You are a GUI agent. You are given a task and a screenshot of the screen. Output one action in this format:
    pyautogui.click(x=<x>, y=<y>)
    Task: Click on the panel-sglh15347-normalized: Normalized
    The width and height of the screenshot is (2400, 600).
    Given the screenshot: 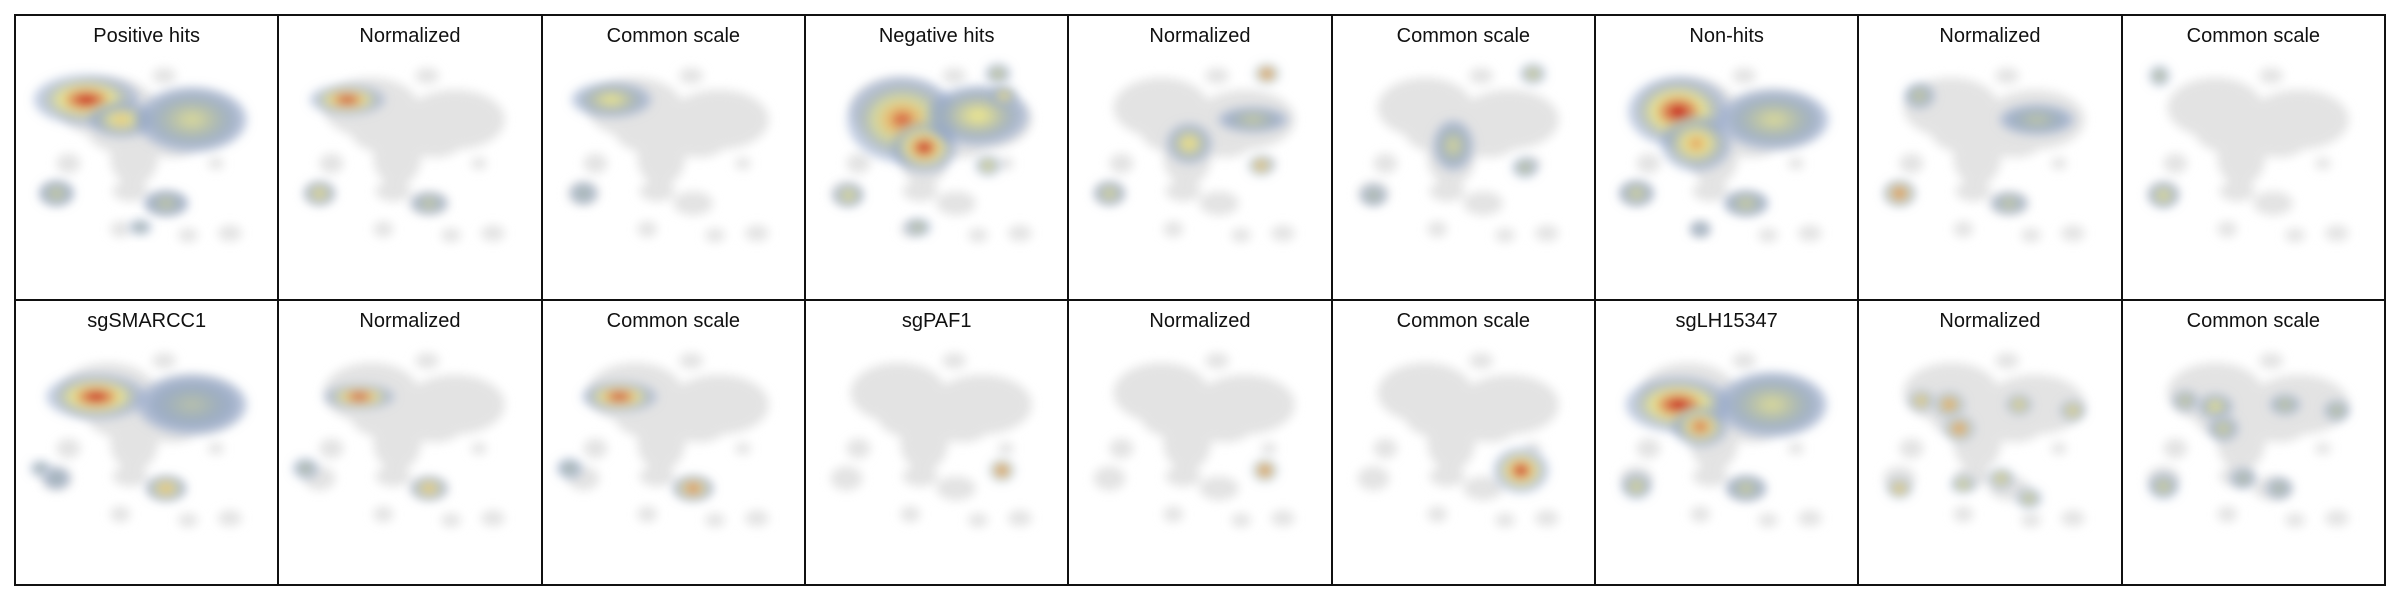 What is the action you would take?
    pyautogui.click(x=1991, y=443)
    